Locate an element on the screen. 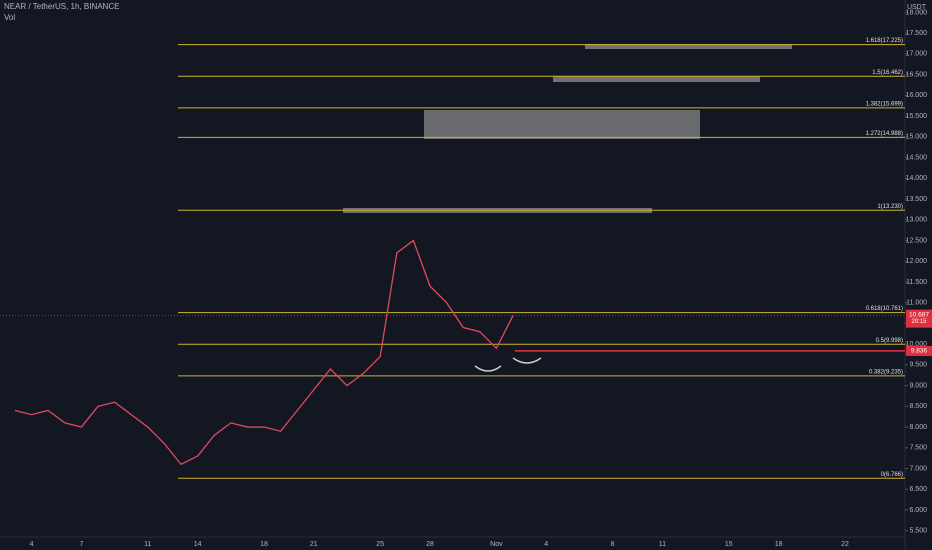  y-tick-label: 5.500 is located at coordinates (918, 531).